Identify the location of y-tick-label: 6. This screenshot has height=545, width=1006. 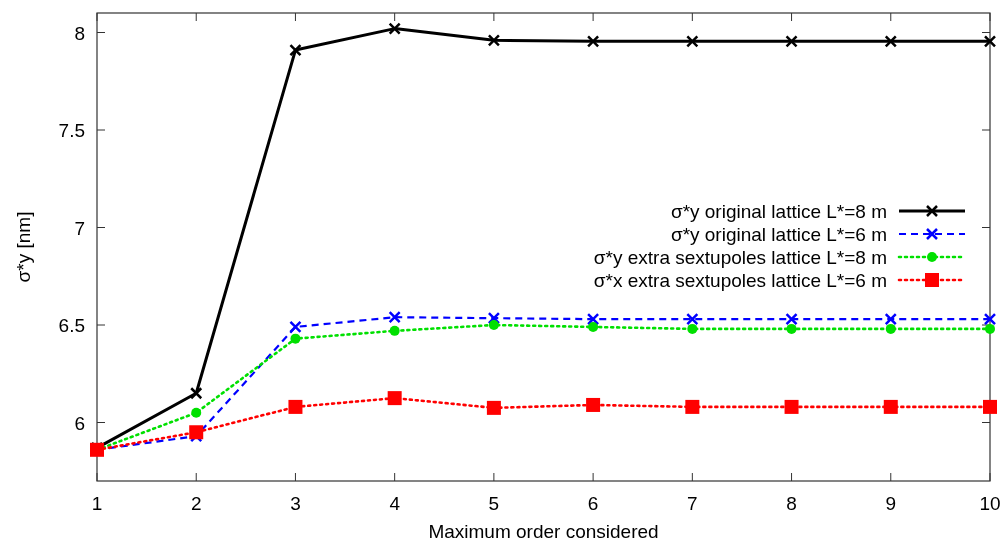
(79, 423).